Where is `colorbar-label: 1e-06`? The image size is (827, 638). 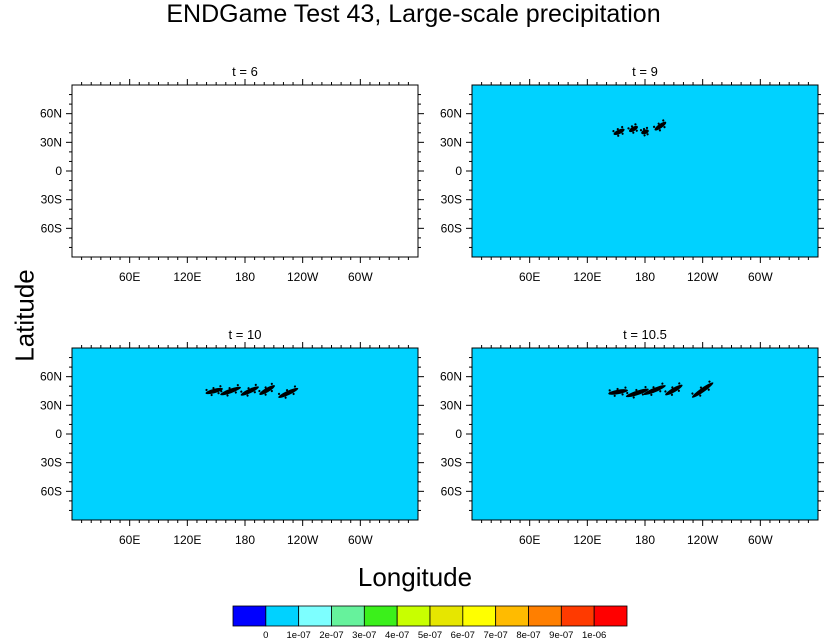 colorbar-label: 1e-06 is located at coordinates (594, 634).